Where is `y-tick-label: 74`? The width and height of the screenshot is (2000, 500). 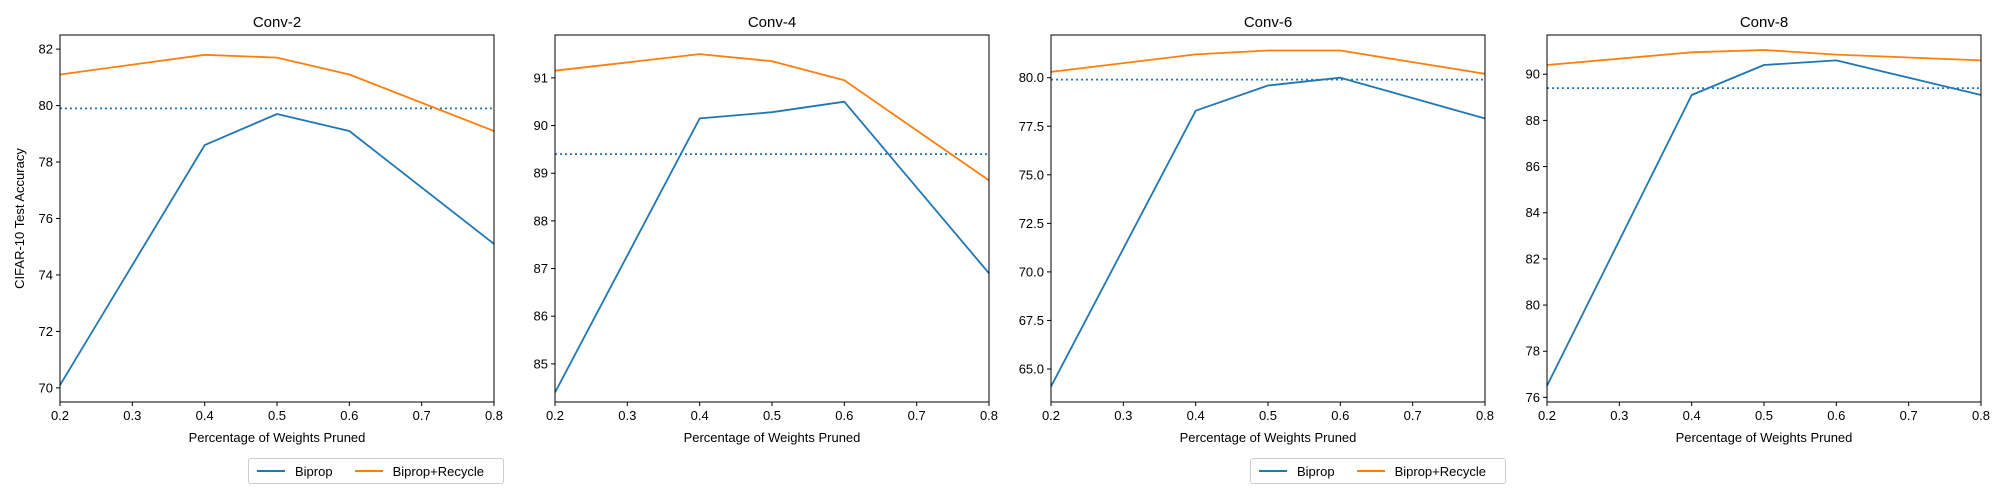 y-tick-label: 74 is located at coordinates (46, 274).